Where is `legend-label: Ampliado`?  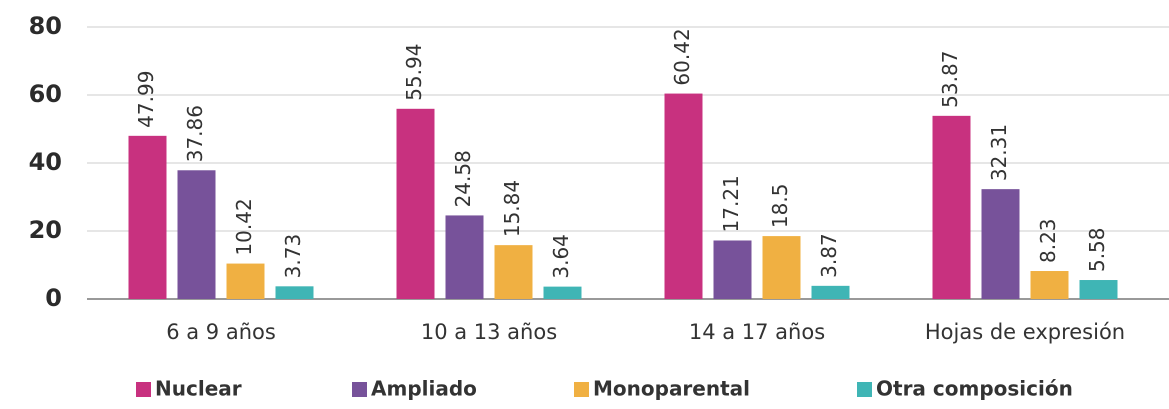
legend-label: Ampliado is located at coordinates (424, 389).